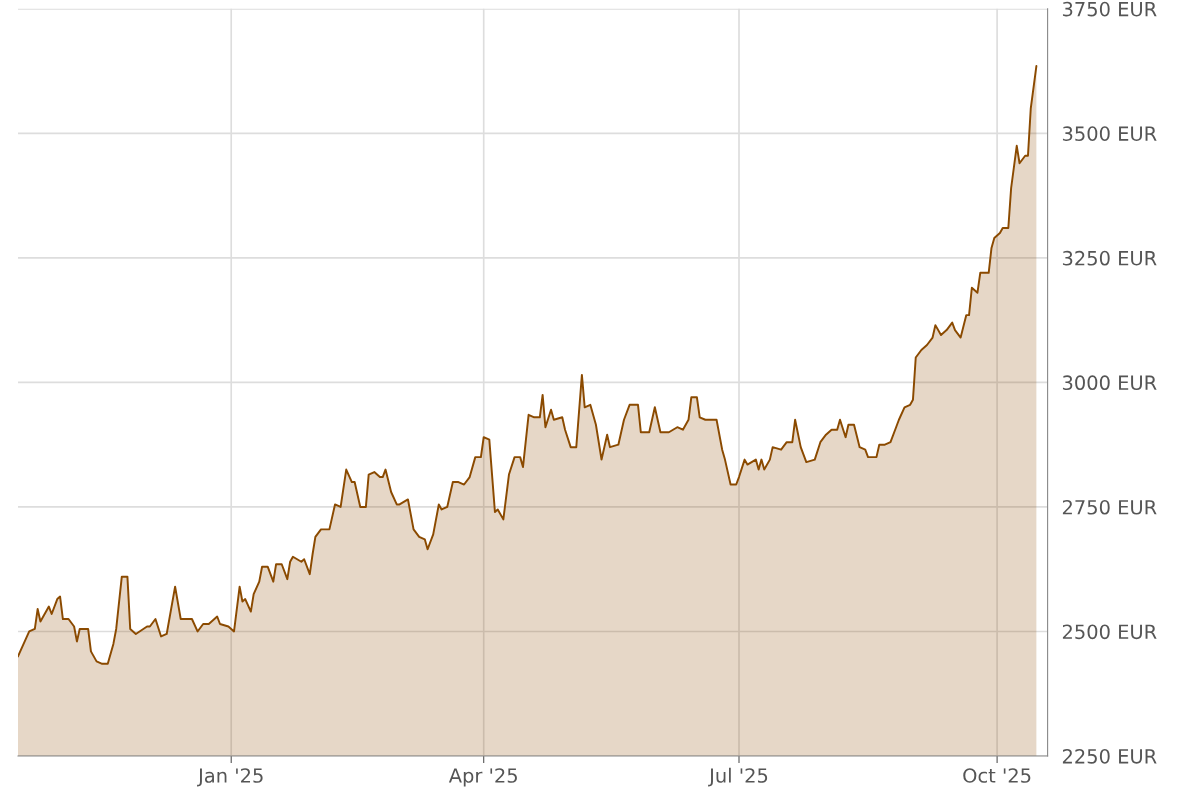  What do you see at coordinates (1109, 133) in the screenshot?
I see `y-tick-label: 3500 EUR` at bounding box center [1109, 133].